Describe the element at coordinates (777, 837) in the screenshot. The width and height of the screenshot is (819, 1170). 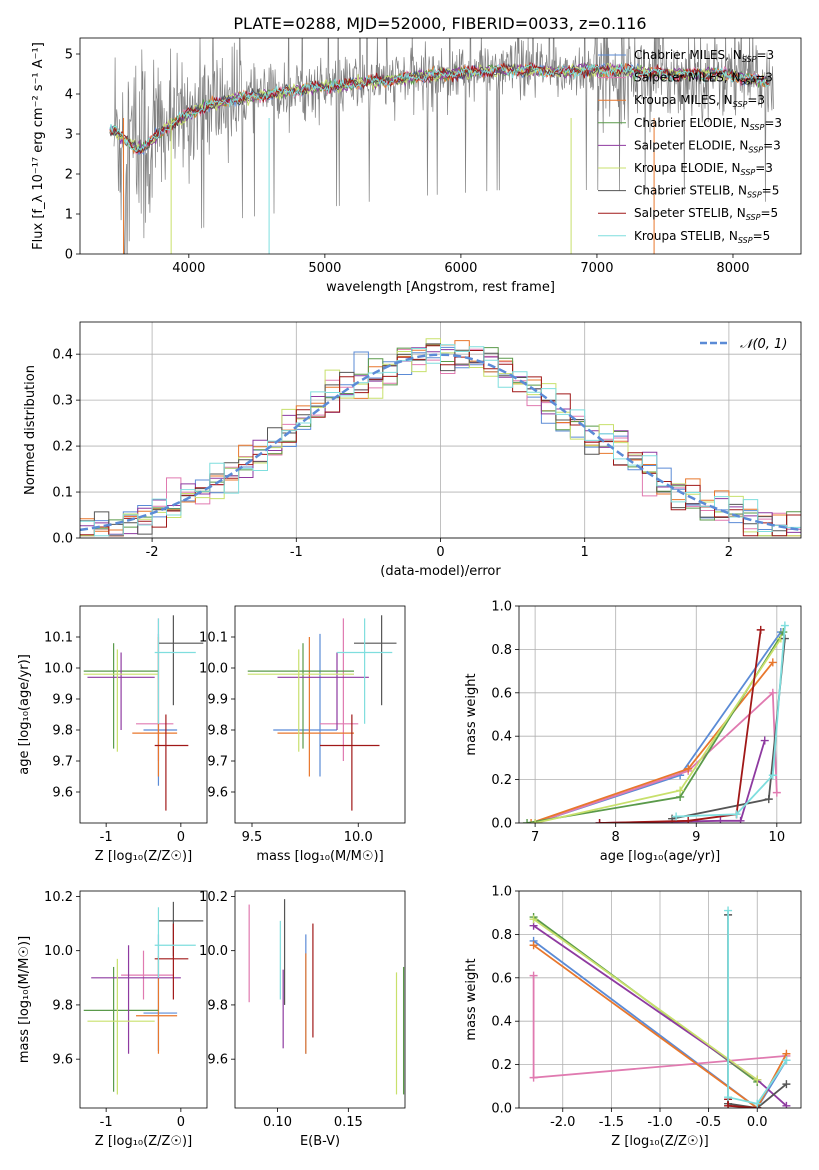
I see `x-tick-label: 10` at that location.